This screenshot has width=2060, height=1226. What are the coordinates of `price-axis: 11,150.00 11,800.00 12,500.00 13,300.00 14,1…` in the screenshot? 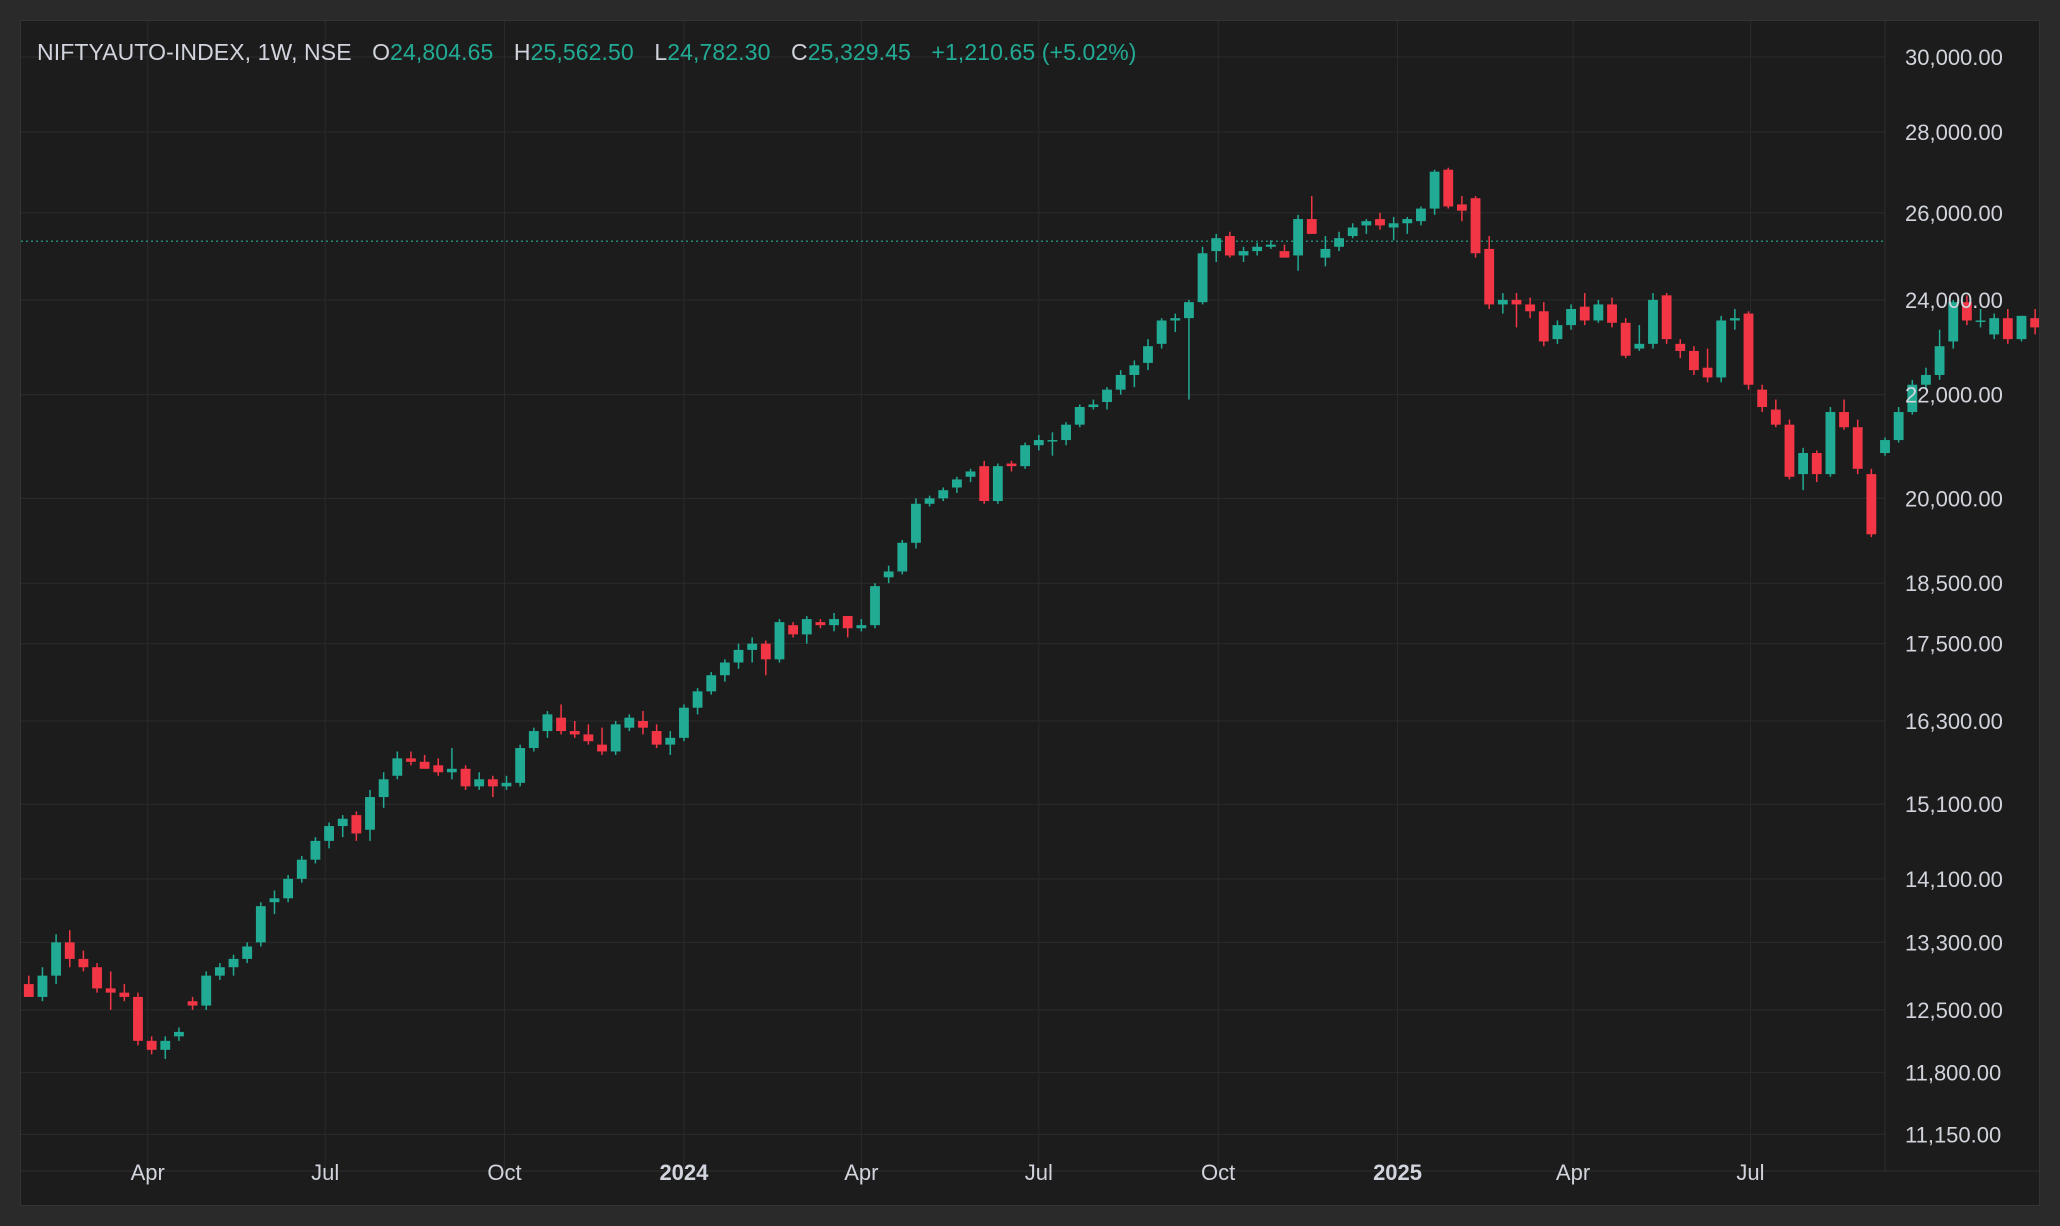 It's located at (1954, 596).